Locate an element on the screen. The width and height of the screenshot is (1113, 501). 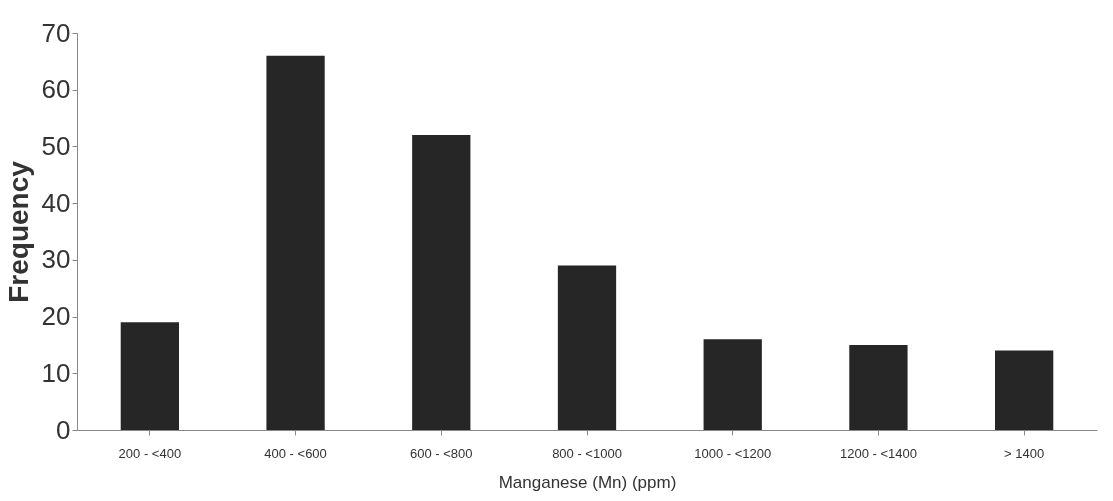
y-tick-label: 60 is located at coordinates (56, 89).